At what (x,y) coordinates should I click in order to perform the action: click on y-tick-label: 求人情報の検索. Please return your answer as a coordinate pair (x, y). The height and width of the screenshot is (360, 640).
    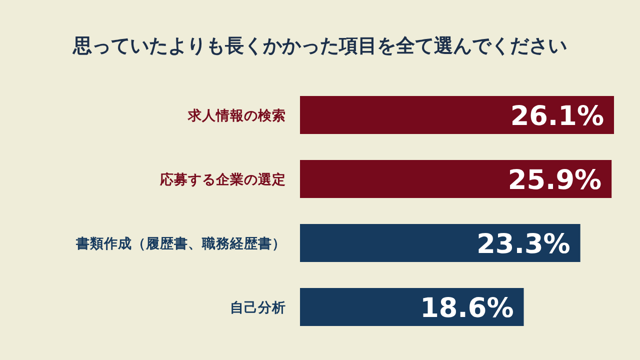
    Looking at the image, I should click on (236, 116).